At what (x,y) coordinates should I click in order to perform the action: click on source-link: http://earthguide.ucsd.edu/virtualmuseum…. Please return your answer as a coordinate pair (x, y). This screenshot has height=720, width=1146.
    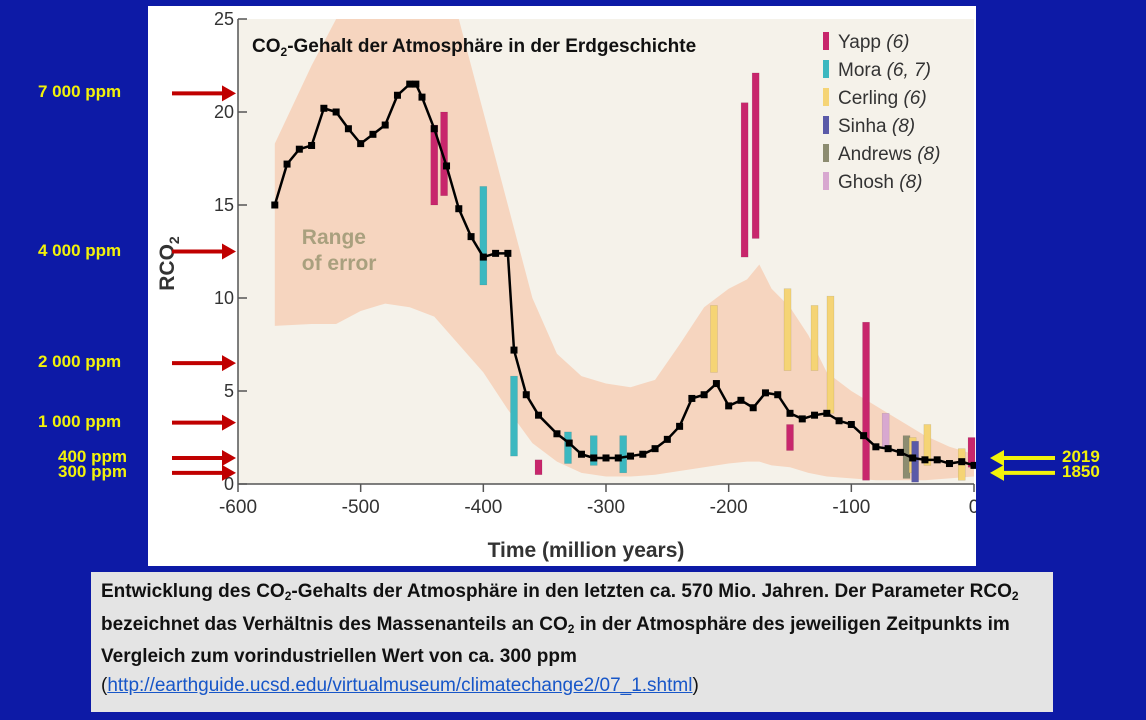
    Looking at the image, I should click on (400, 685).